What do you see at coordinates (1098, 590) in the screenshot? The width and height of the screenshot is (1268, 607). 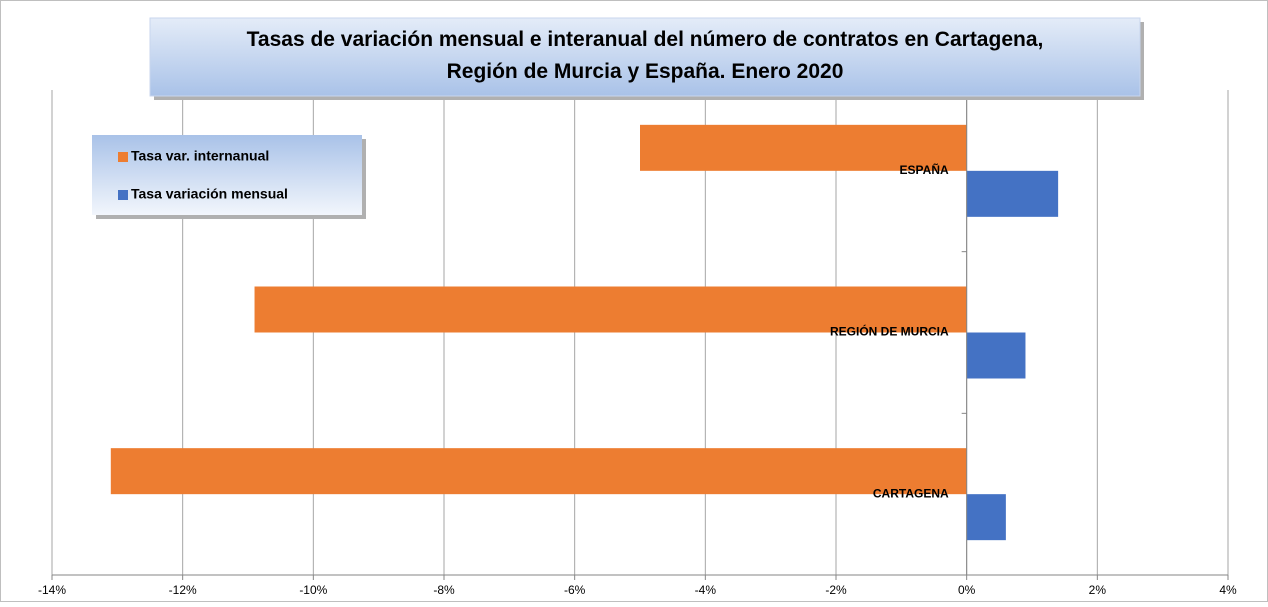 I see `x-tick-label: 2%` at bounding box center [1098, 590].